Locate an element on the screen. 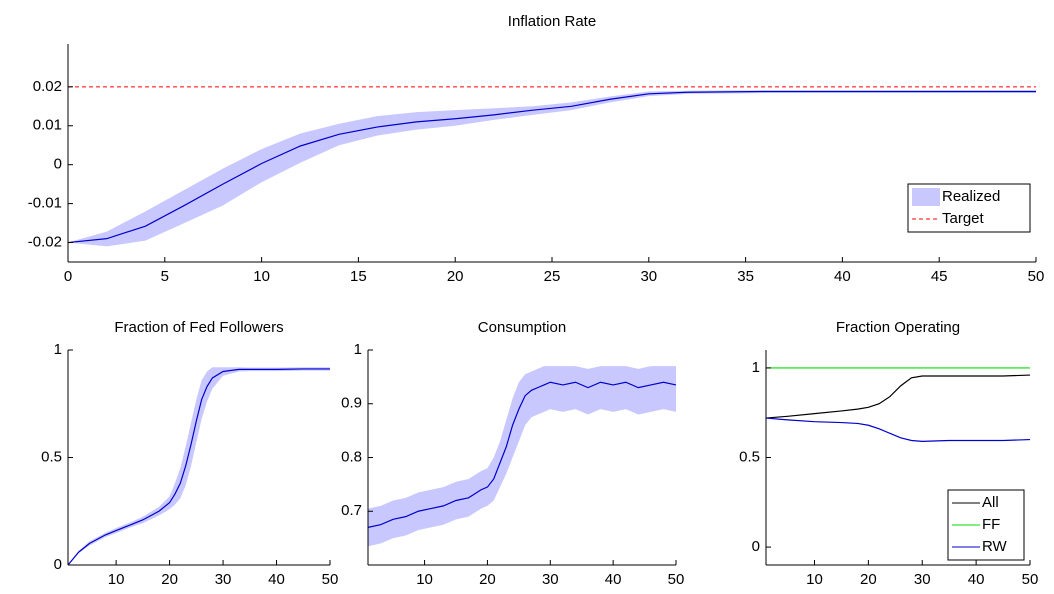  x-tick-label: 0 is located at coordinates (68, 276).